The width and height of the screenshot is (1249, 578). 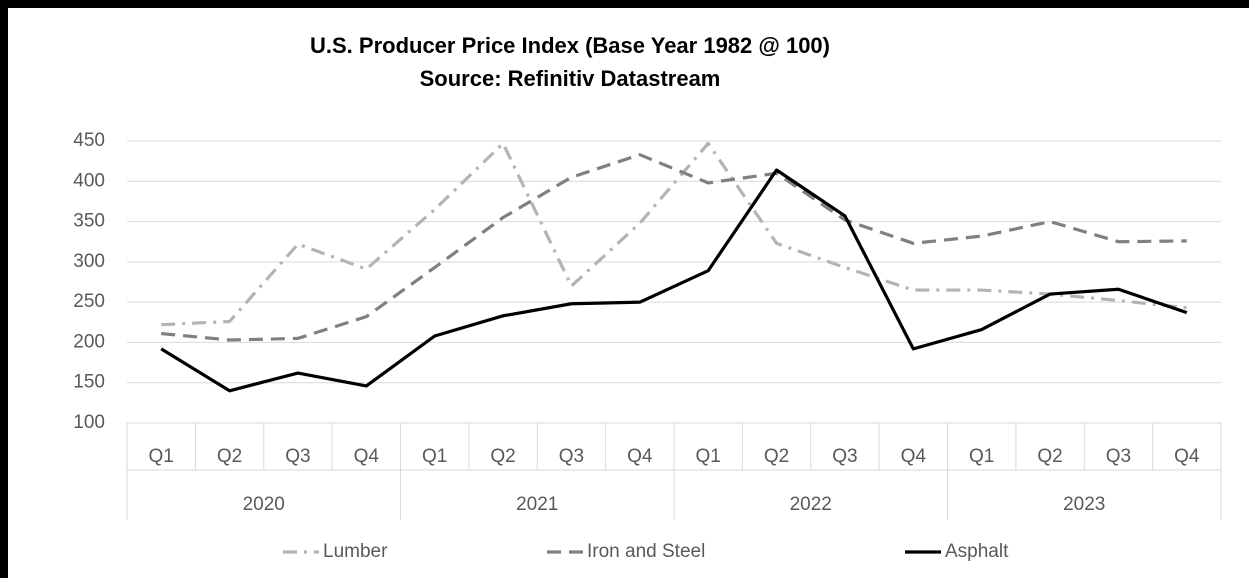 I want to click on y-tick-label: 300, so click(x=89, y=261).